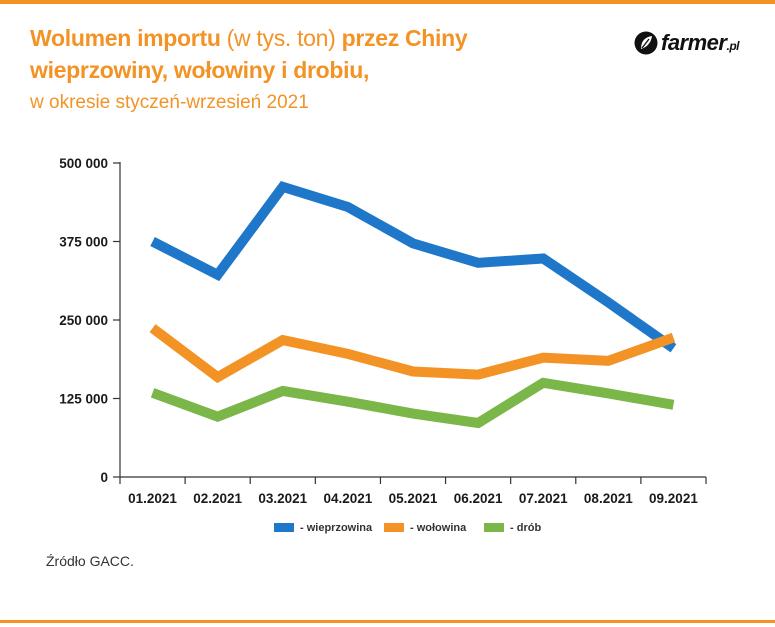  Describe the element at coordinates (413, 498) in the screenshot. I see `x-tick-label: 05.2021` at that location.